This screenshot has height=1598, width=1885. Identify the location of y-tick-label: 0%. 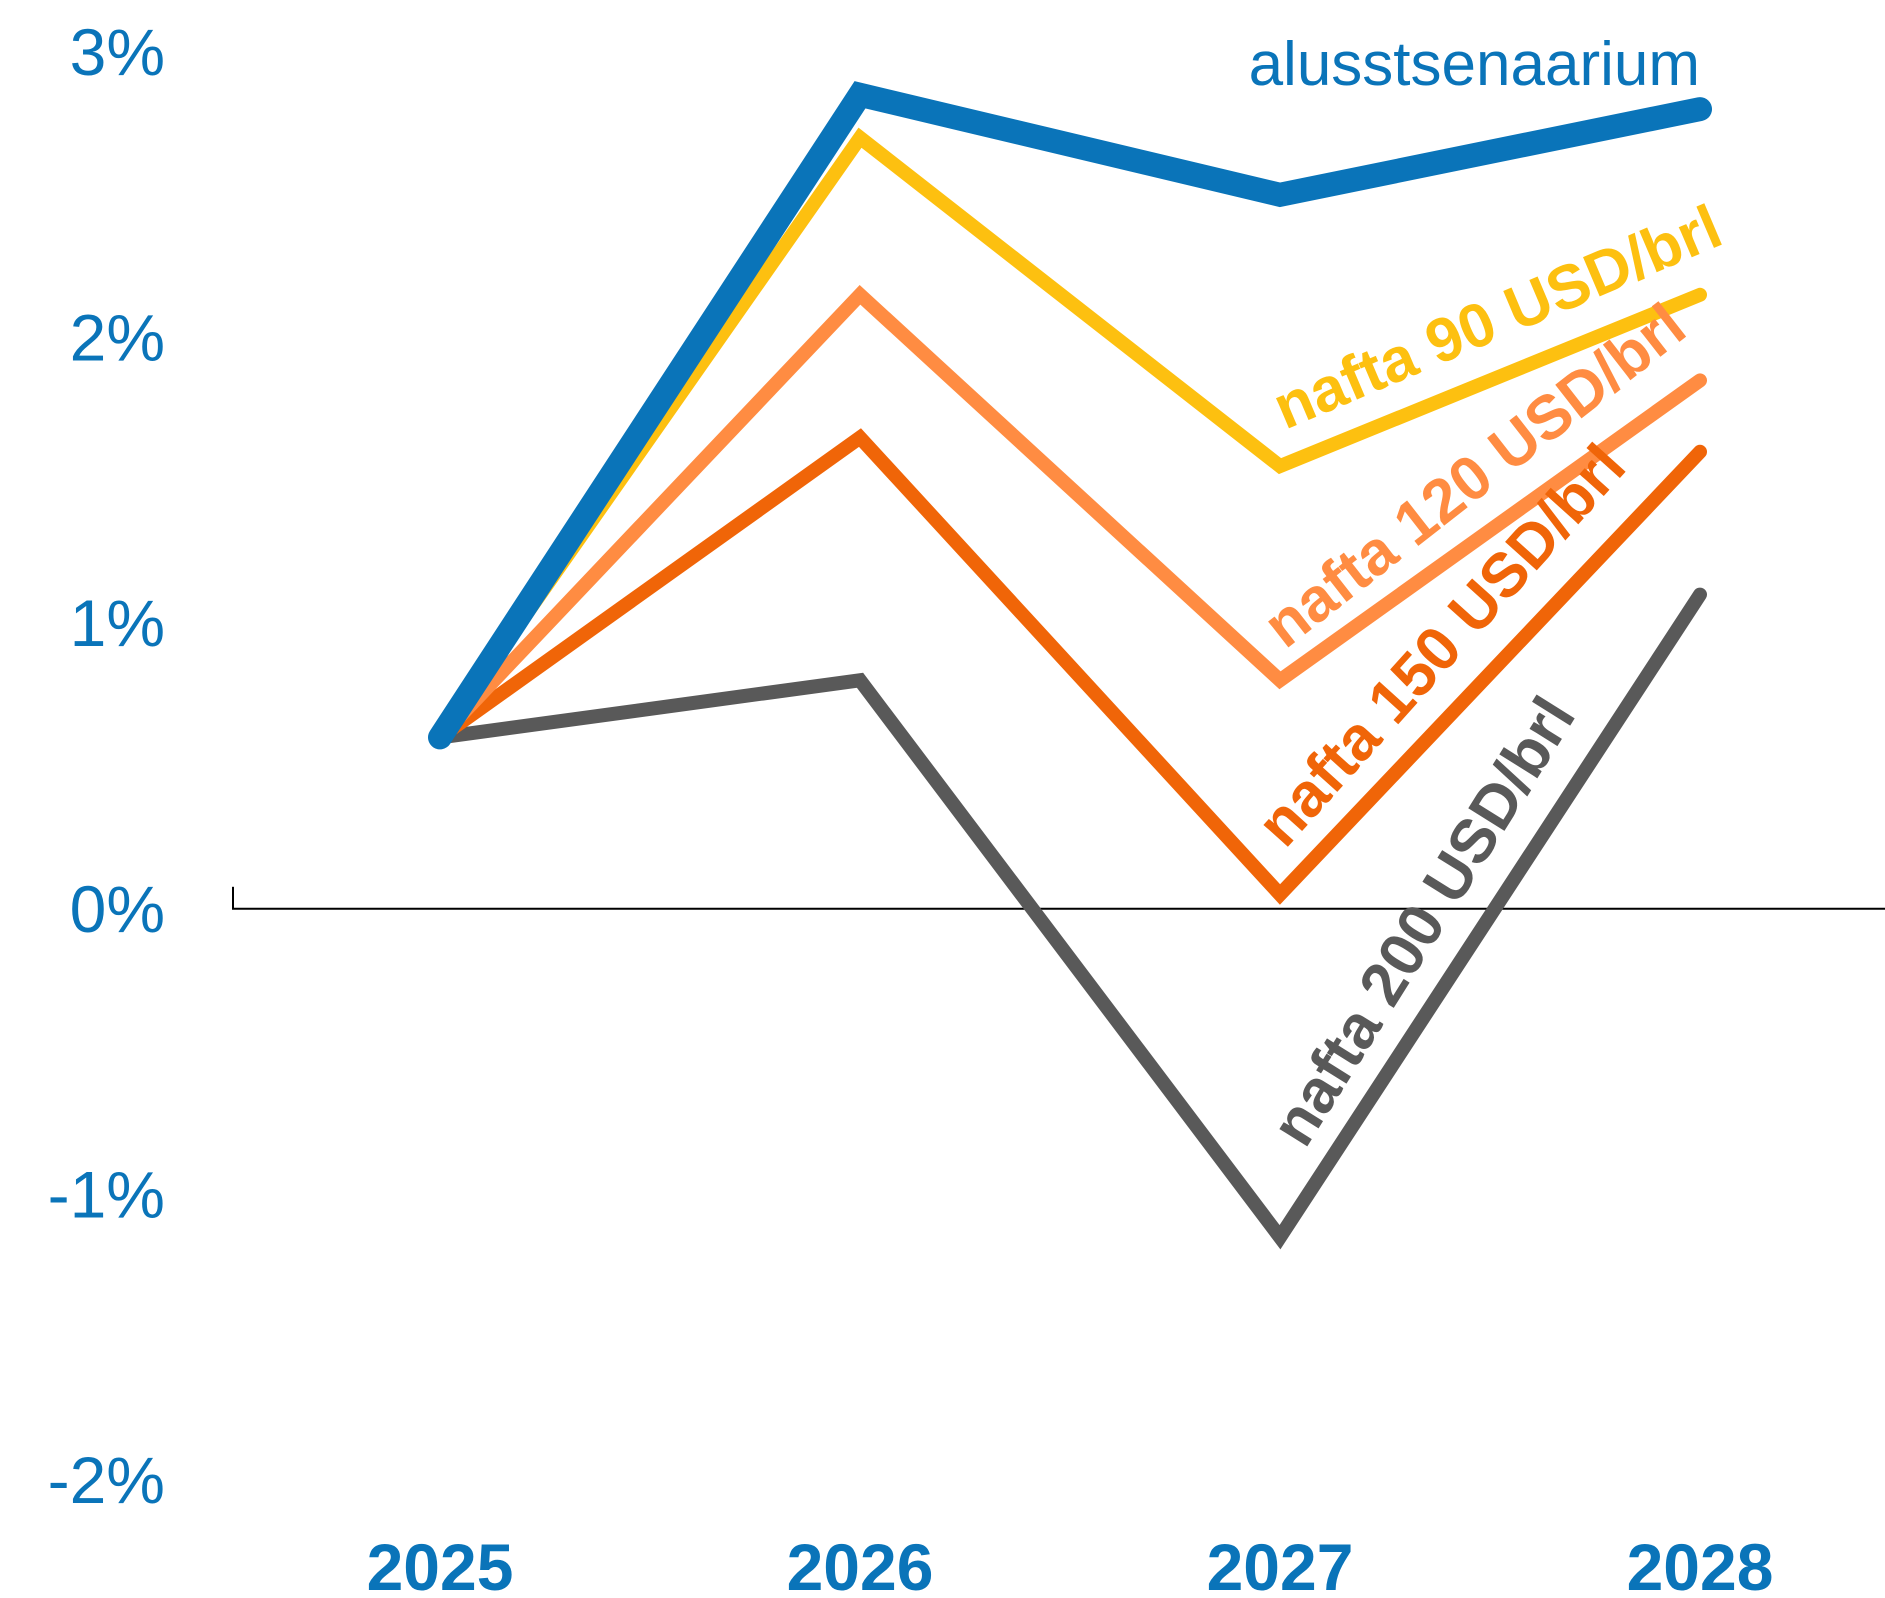
(117, 909).